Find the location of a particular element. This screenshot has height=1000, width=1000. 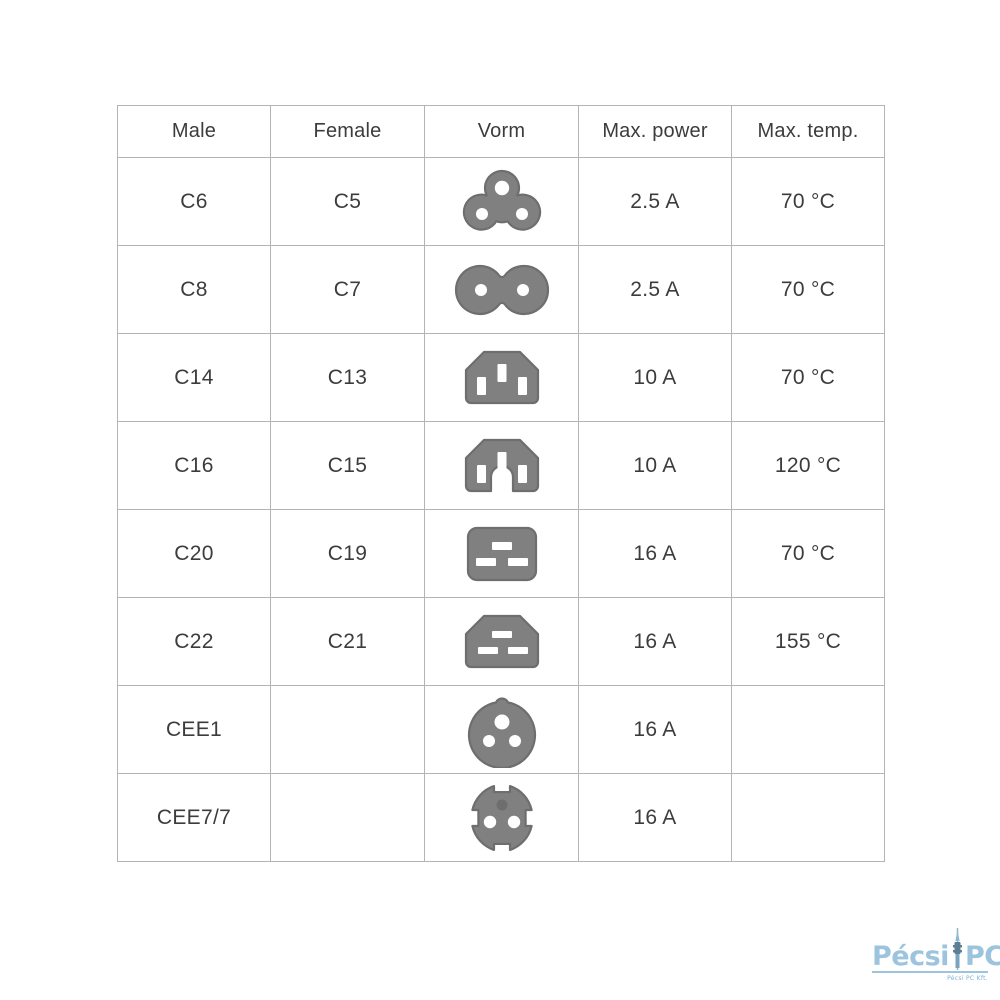

cell-male: C22 is located at coordinates (194, 641).